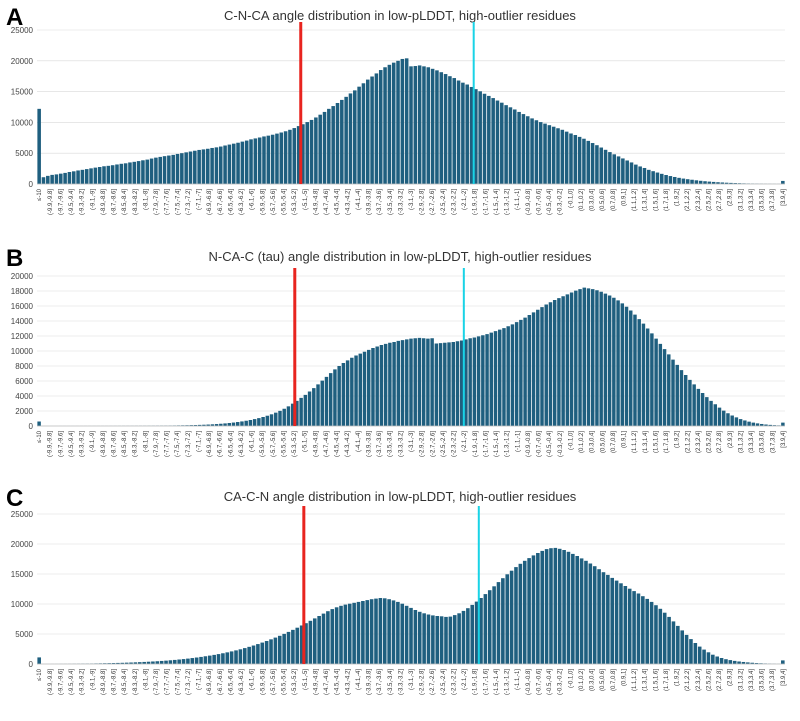 The height and width of the screenshot is (721, 800). What do you see at coordinates (454, 682) in the screenshot?
I see `x-tick-label: (-2.3,-2.2]` at bounding box center [454, 682].